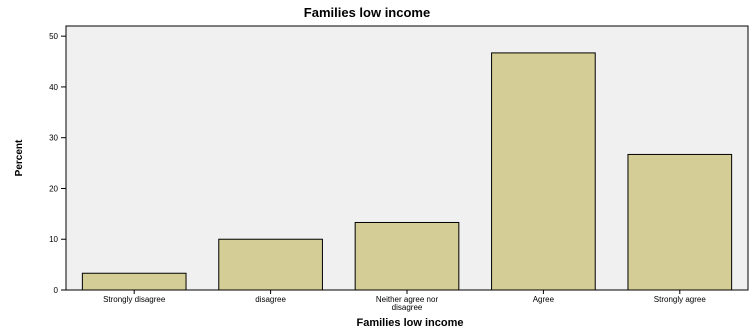  What do you see at coordinates (53, 87) in the screenshot?
I see `y-tick-label: 40` at bounding box center [53, 87].